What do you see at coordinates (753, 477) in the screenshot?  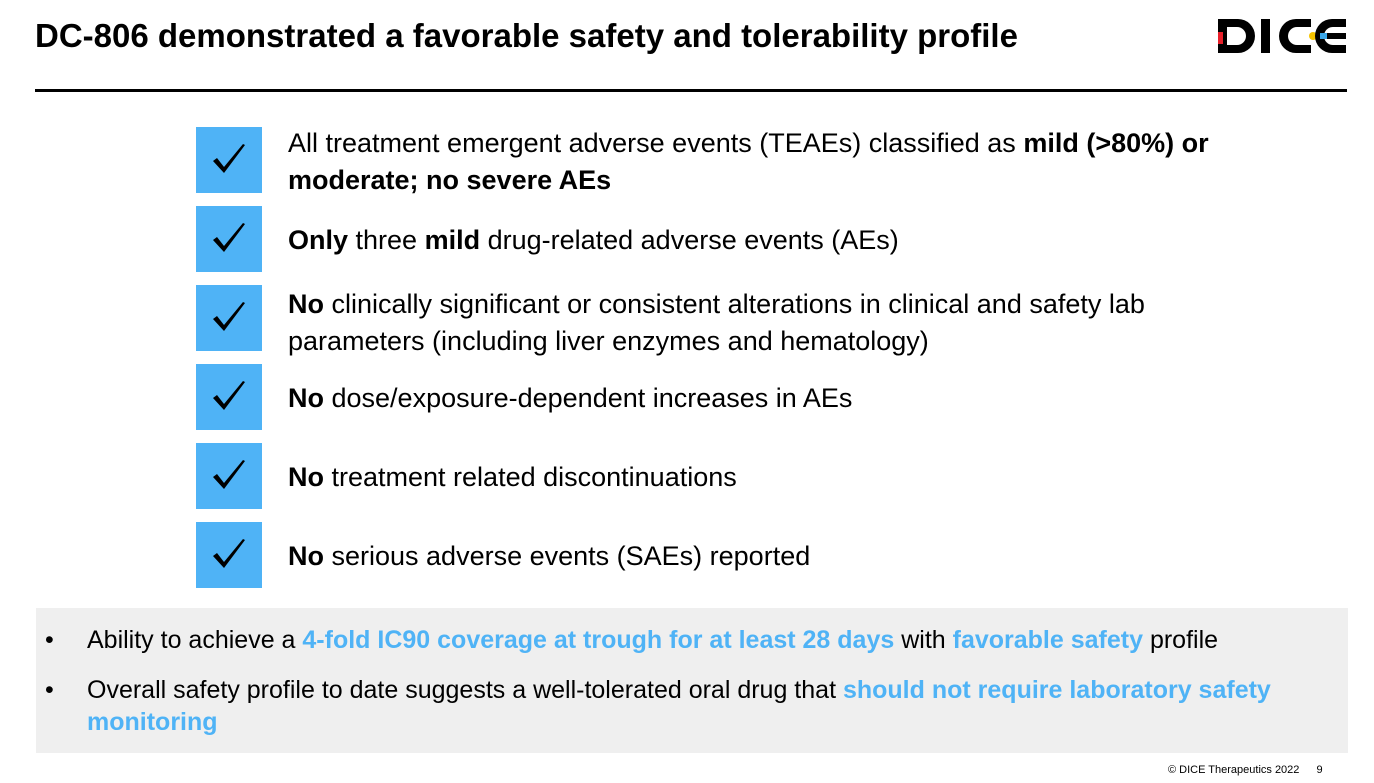 I see `checklist-text: No treatment related discontinuations` at bounding box center [753, 477].